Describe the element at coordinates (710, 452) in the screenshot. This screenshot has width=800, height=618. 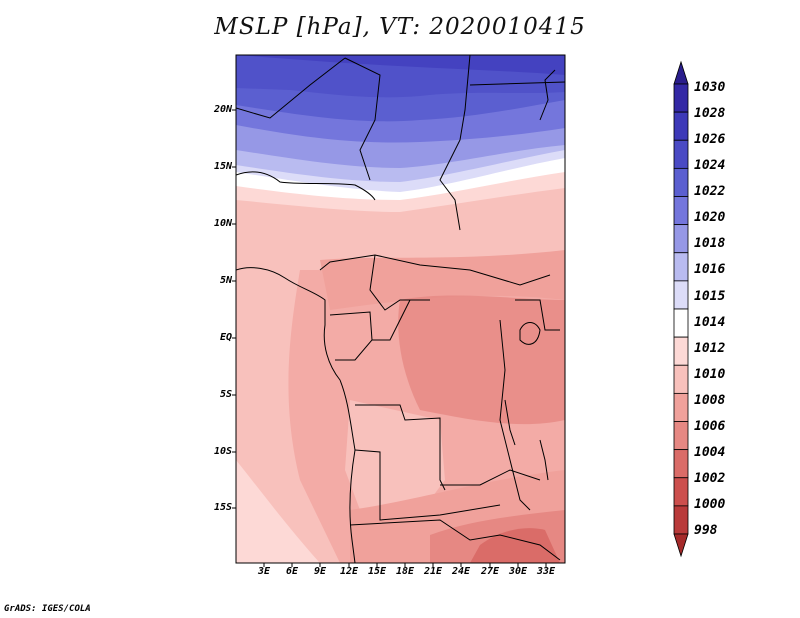
I see `colorbar-label-1004: 1004` at that location.